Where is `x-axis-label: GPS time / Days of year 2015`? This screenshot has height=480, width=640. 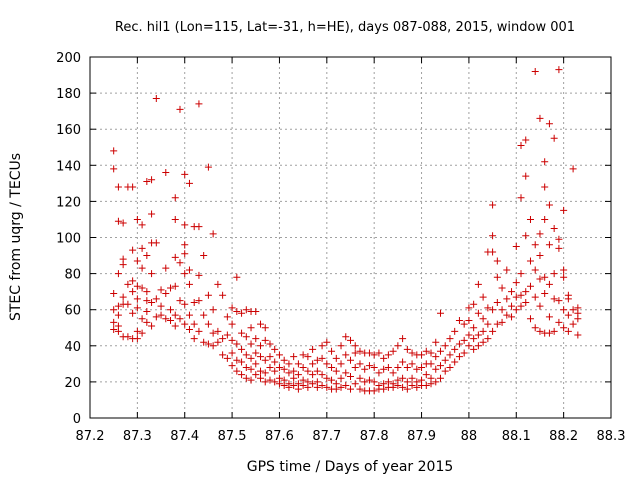
x-axis-label: GPS time / Days of year 2015 is located at coordinates (350, 467).